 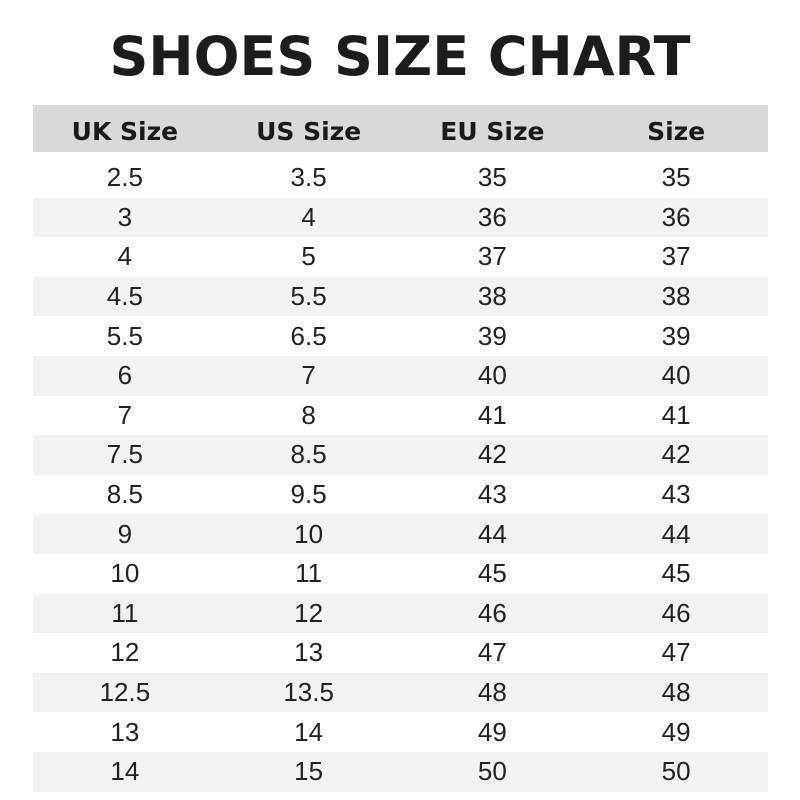 What do you see at coordinates (492, 494) in the screenshot?
I see `cell-eu: 43` at bounding box center [492, 494].